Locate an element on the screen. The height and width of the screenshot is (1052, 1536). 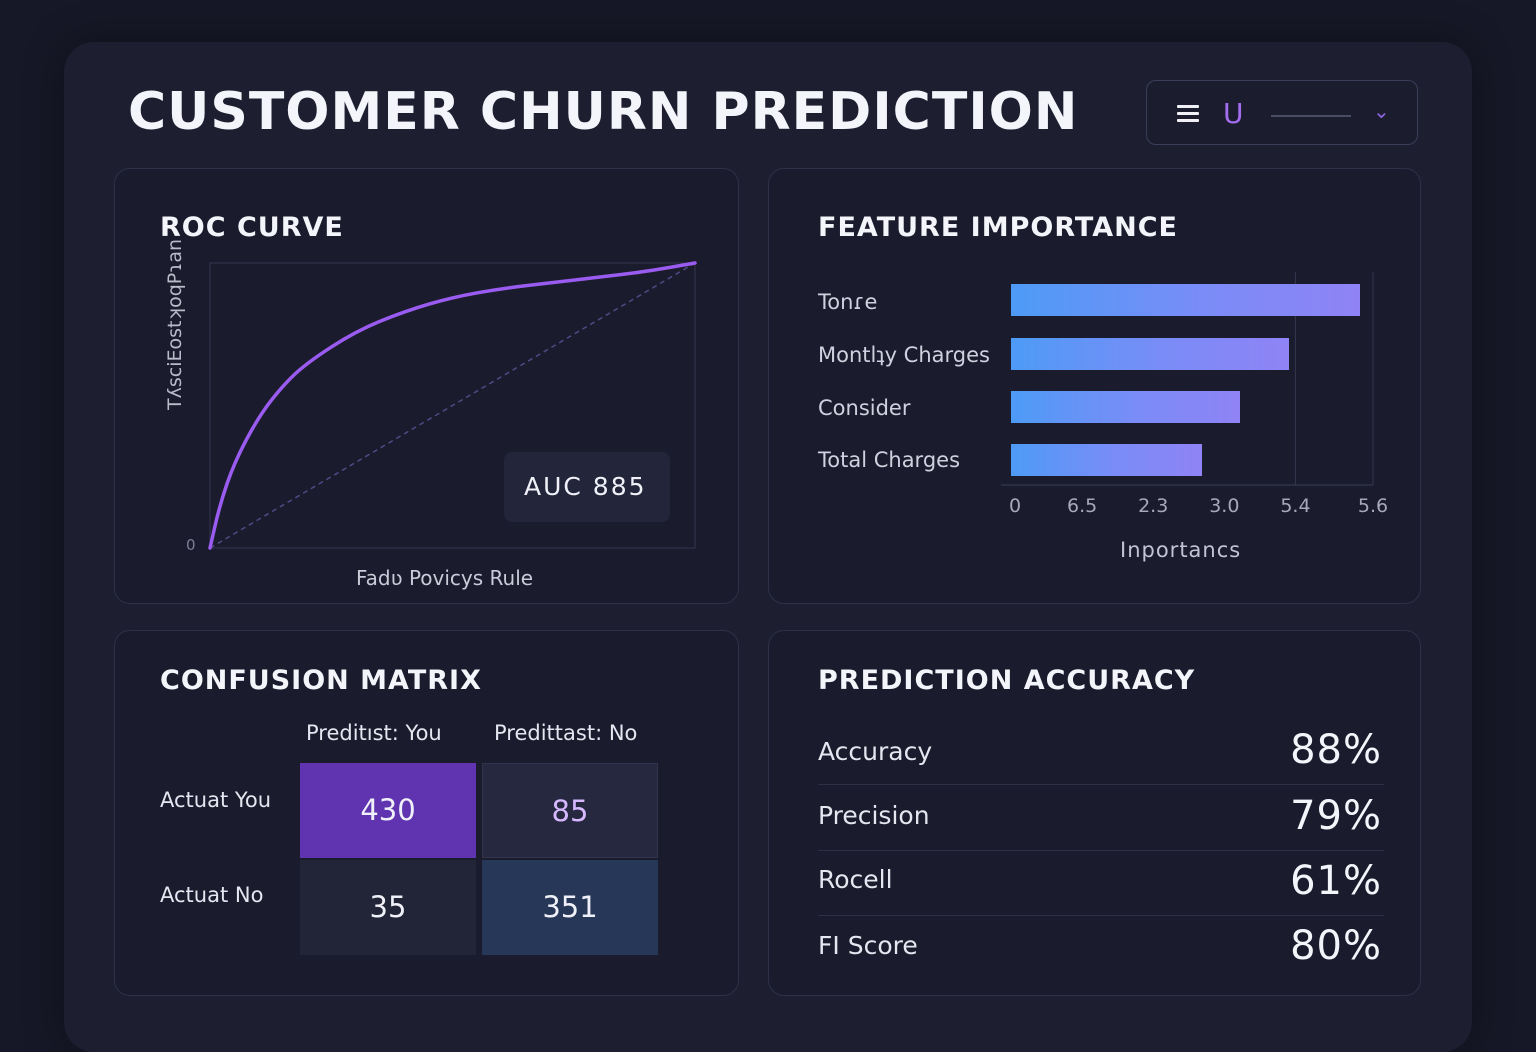
metric-label-f1: FI Score is located at coordinates (868, 945).